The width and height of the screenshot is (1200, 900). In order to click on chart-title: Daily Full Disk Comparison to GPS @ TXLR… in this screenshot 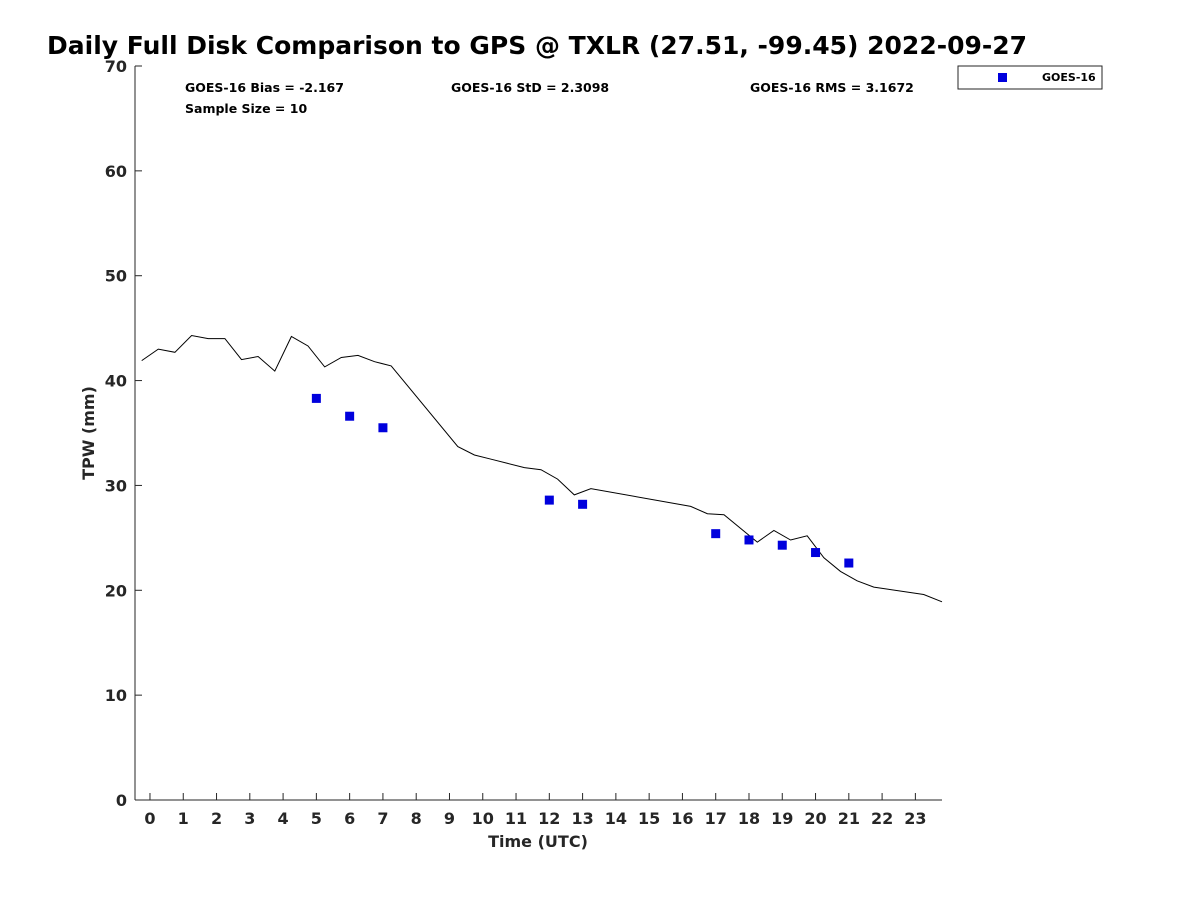, I will do `click(537, 45)`.